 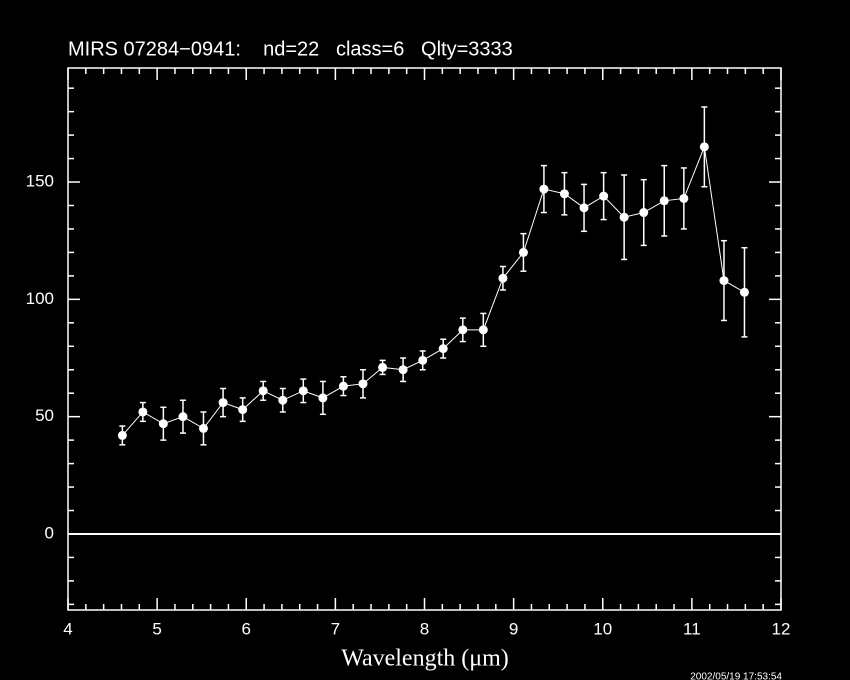 What do you see at coordinates (335, 628) in the screenshot?
I see `x-tick-label: 7` at bounding box center [335, 628].